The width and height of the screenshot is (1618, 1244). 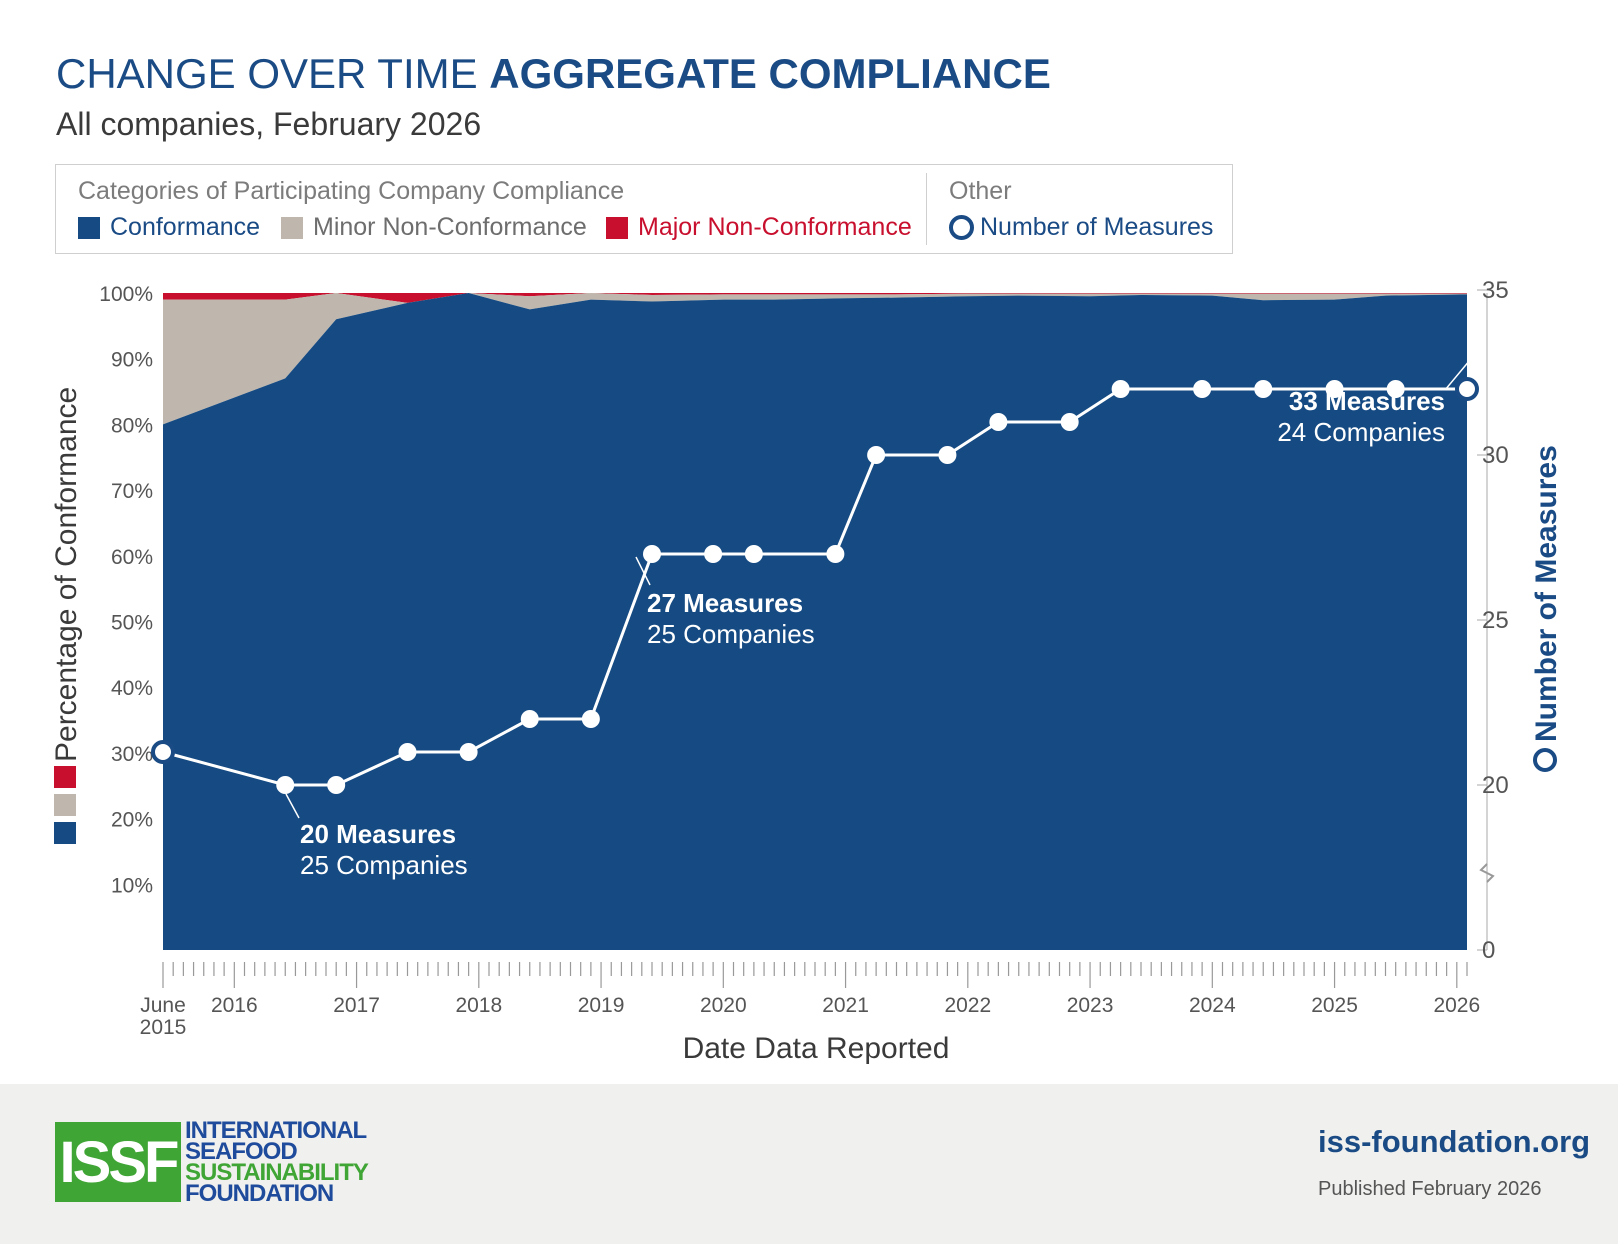 What do you see at coordinates (775, 227) in the screenshot?
I see `legend-label-major: Major Non-Conformance` at bounding box center [775, 227].